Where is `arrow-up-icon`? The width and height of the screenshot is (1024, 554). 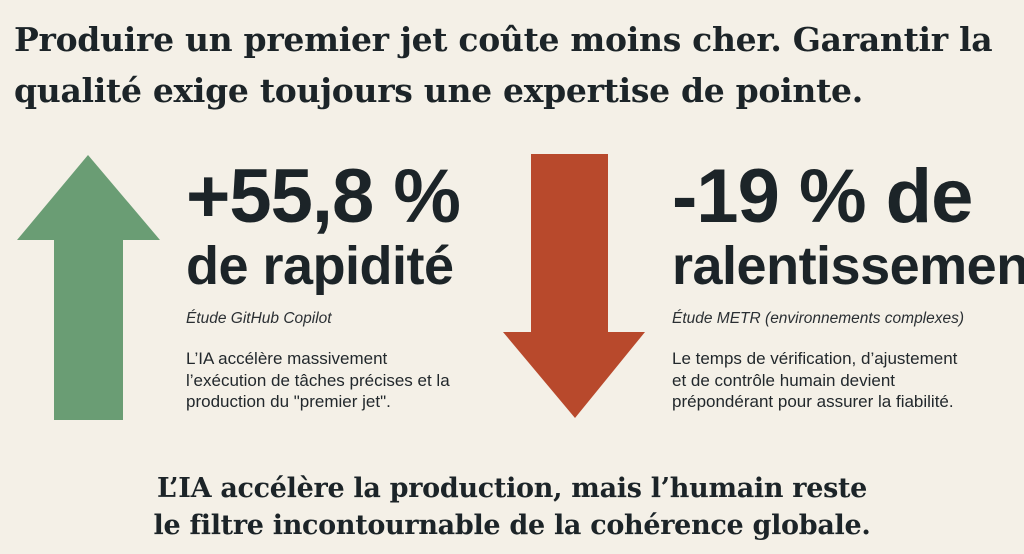
arrow-up-icon is located at coordinates (88, 287).